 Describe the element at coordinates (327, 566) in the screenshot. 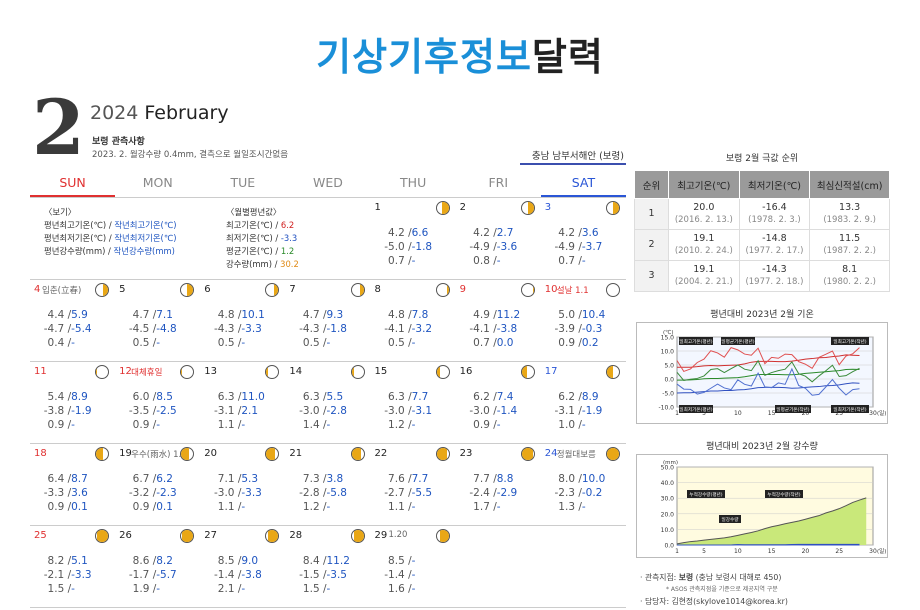

I see `day-cell: 28 8.4 / 11.2 -1.5 / -3.5 1.5 / -` at that location.